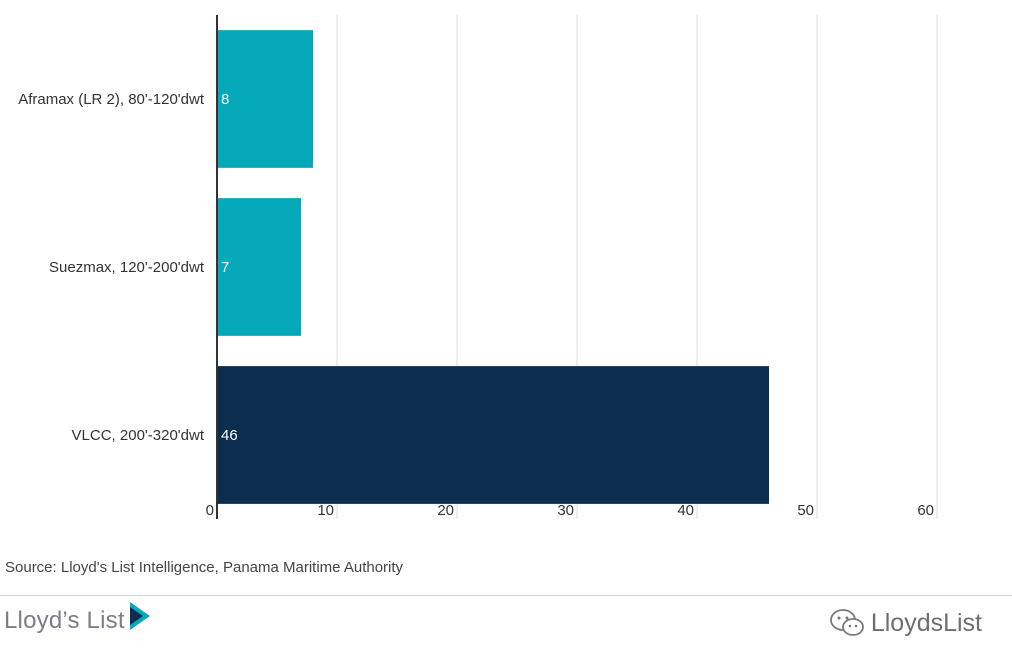 The height and width of the screenshot is (670, 1012). What do you see at coordinates (805, 510) in the screenshot?
I see `x-tick-label: 50` at bounding box center [805, 510].